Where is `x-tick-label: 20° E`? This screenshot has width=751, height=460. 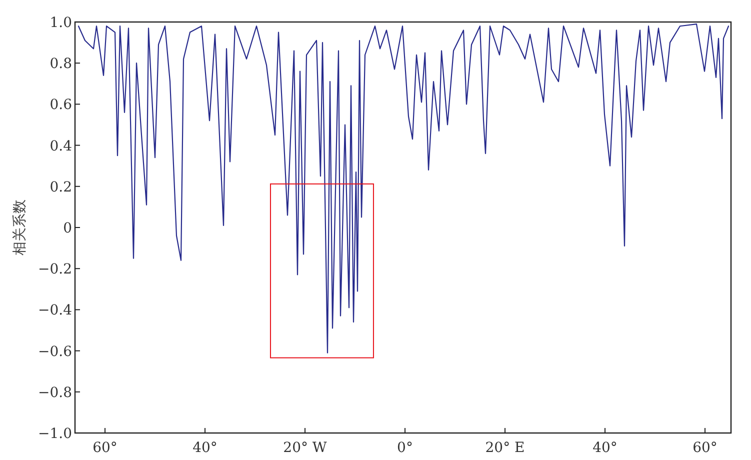 x-tick-label: 20° E is located at coordinates (505, 448).